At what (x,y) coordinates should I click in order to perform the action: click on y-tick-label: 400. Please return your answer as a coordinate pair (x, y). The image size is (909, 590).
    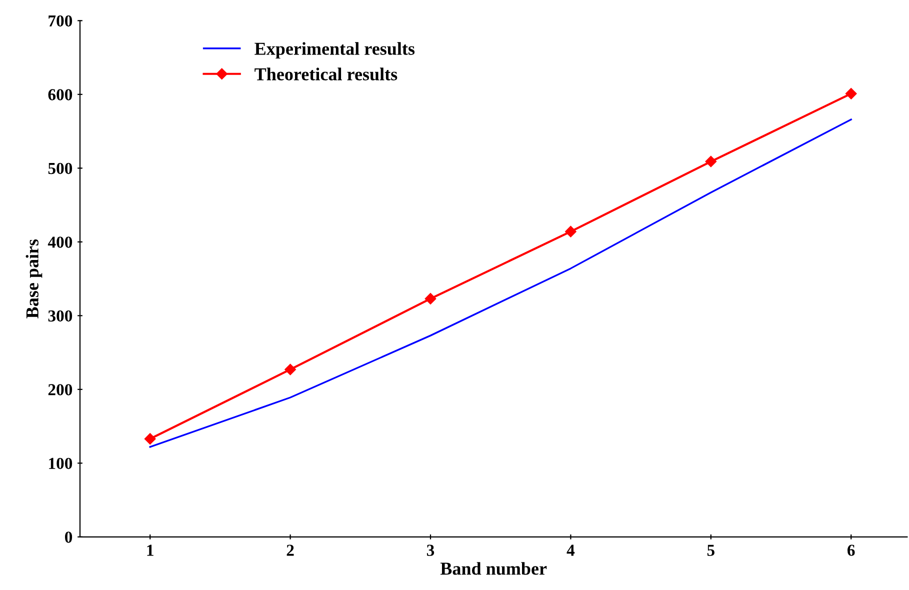
    Looking at the image, I should click on (60, 242).